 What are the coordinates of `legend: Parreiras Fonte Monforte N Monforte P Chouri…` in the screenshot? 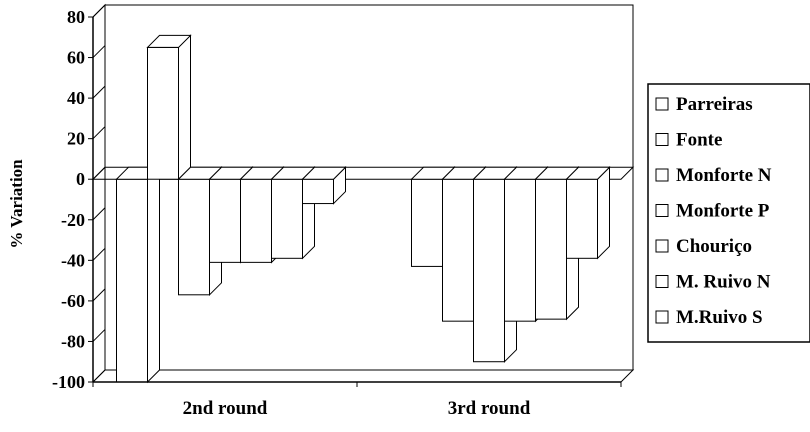 It's located at (728, 213).